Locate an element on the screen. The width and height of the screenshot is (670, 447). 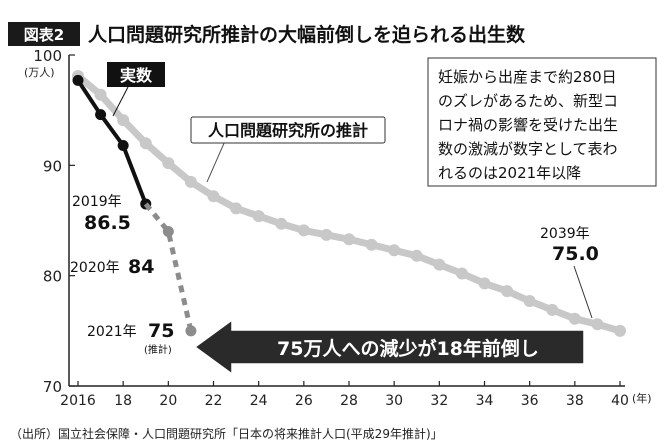
figure-tag: 図表2 is located at coordinates (44, 35).